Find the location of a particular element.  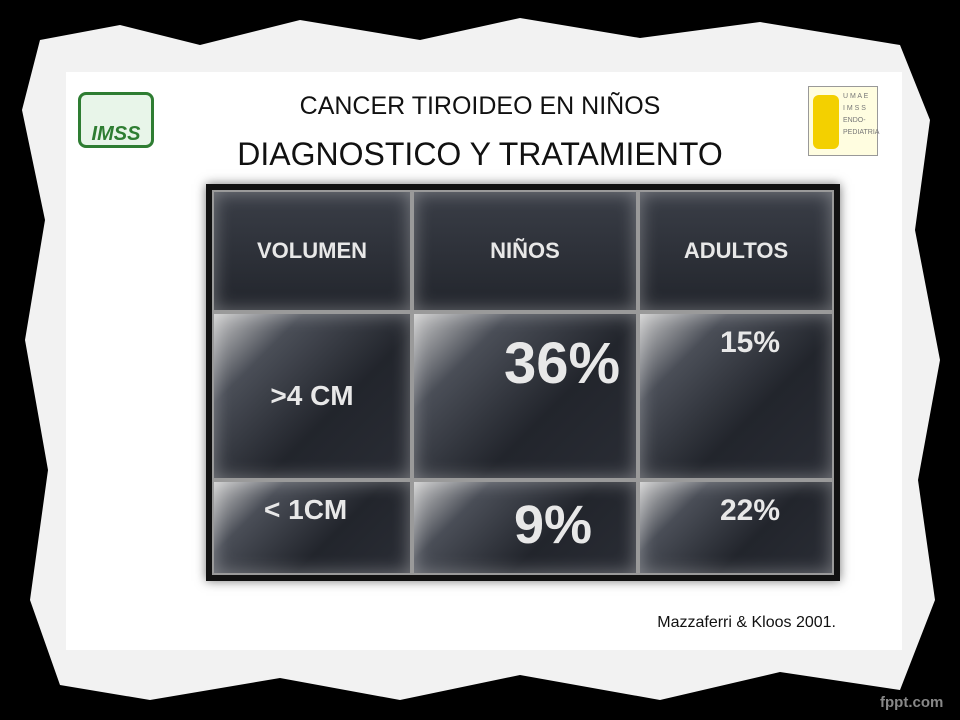

header-cell: VOLUMEN is located at coordinates (312, 251).